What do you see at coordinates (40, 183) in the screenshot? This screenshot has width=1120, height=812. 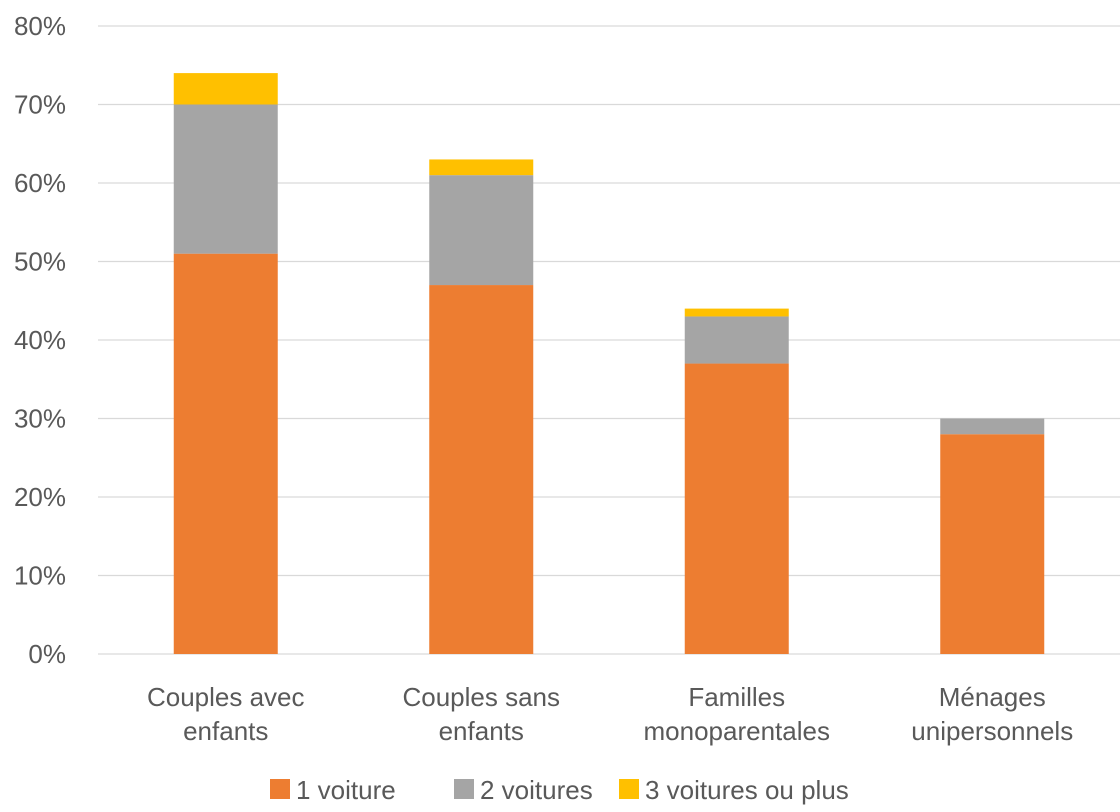 I see `y-tick-label: 60%` at bounding box center [40, 183].